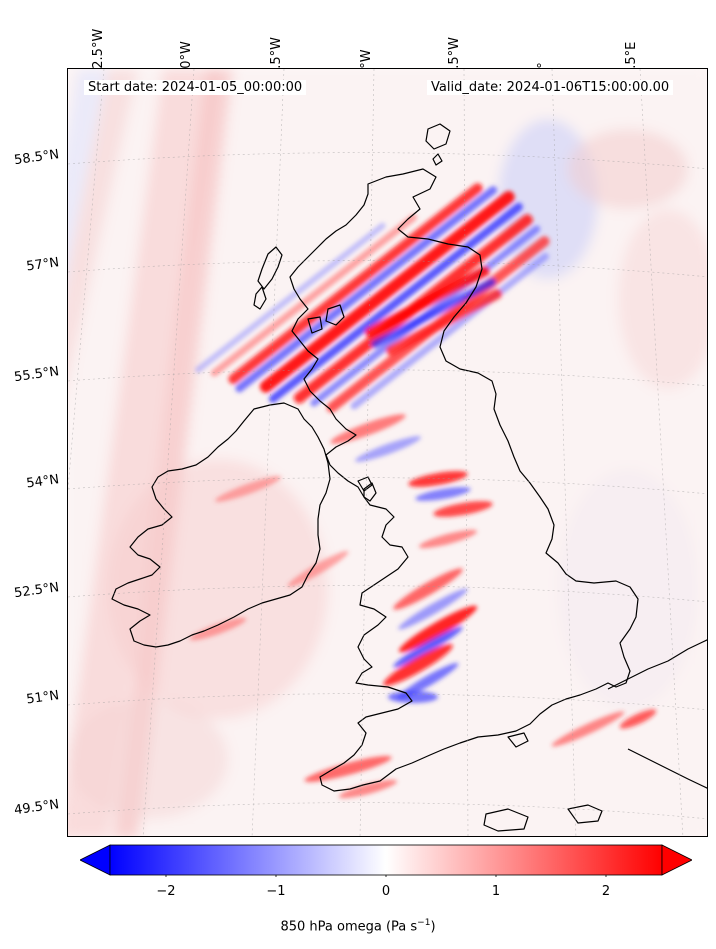  What do you see at coordinates (349, 927) in the screenshot?
I see `colorbar-label-text: 850 hPa omega (Pa s` at bounding box center [349, 927].